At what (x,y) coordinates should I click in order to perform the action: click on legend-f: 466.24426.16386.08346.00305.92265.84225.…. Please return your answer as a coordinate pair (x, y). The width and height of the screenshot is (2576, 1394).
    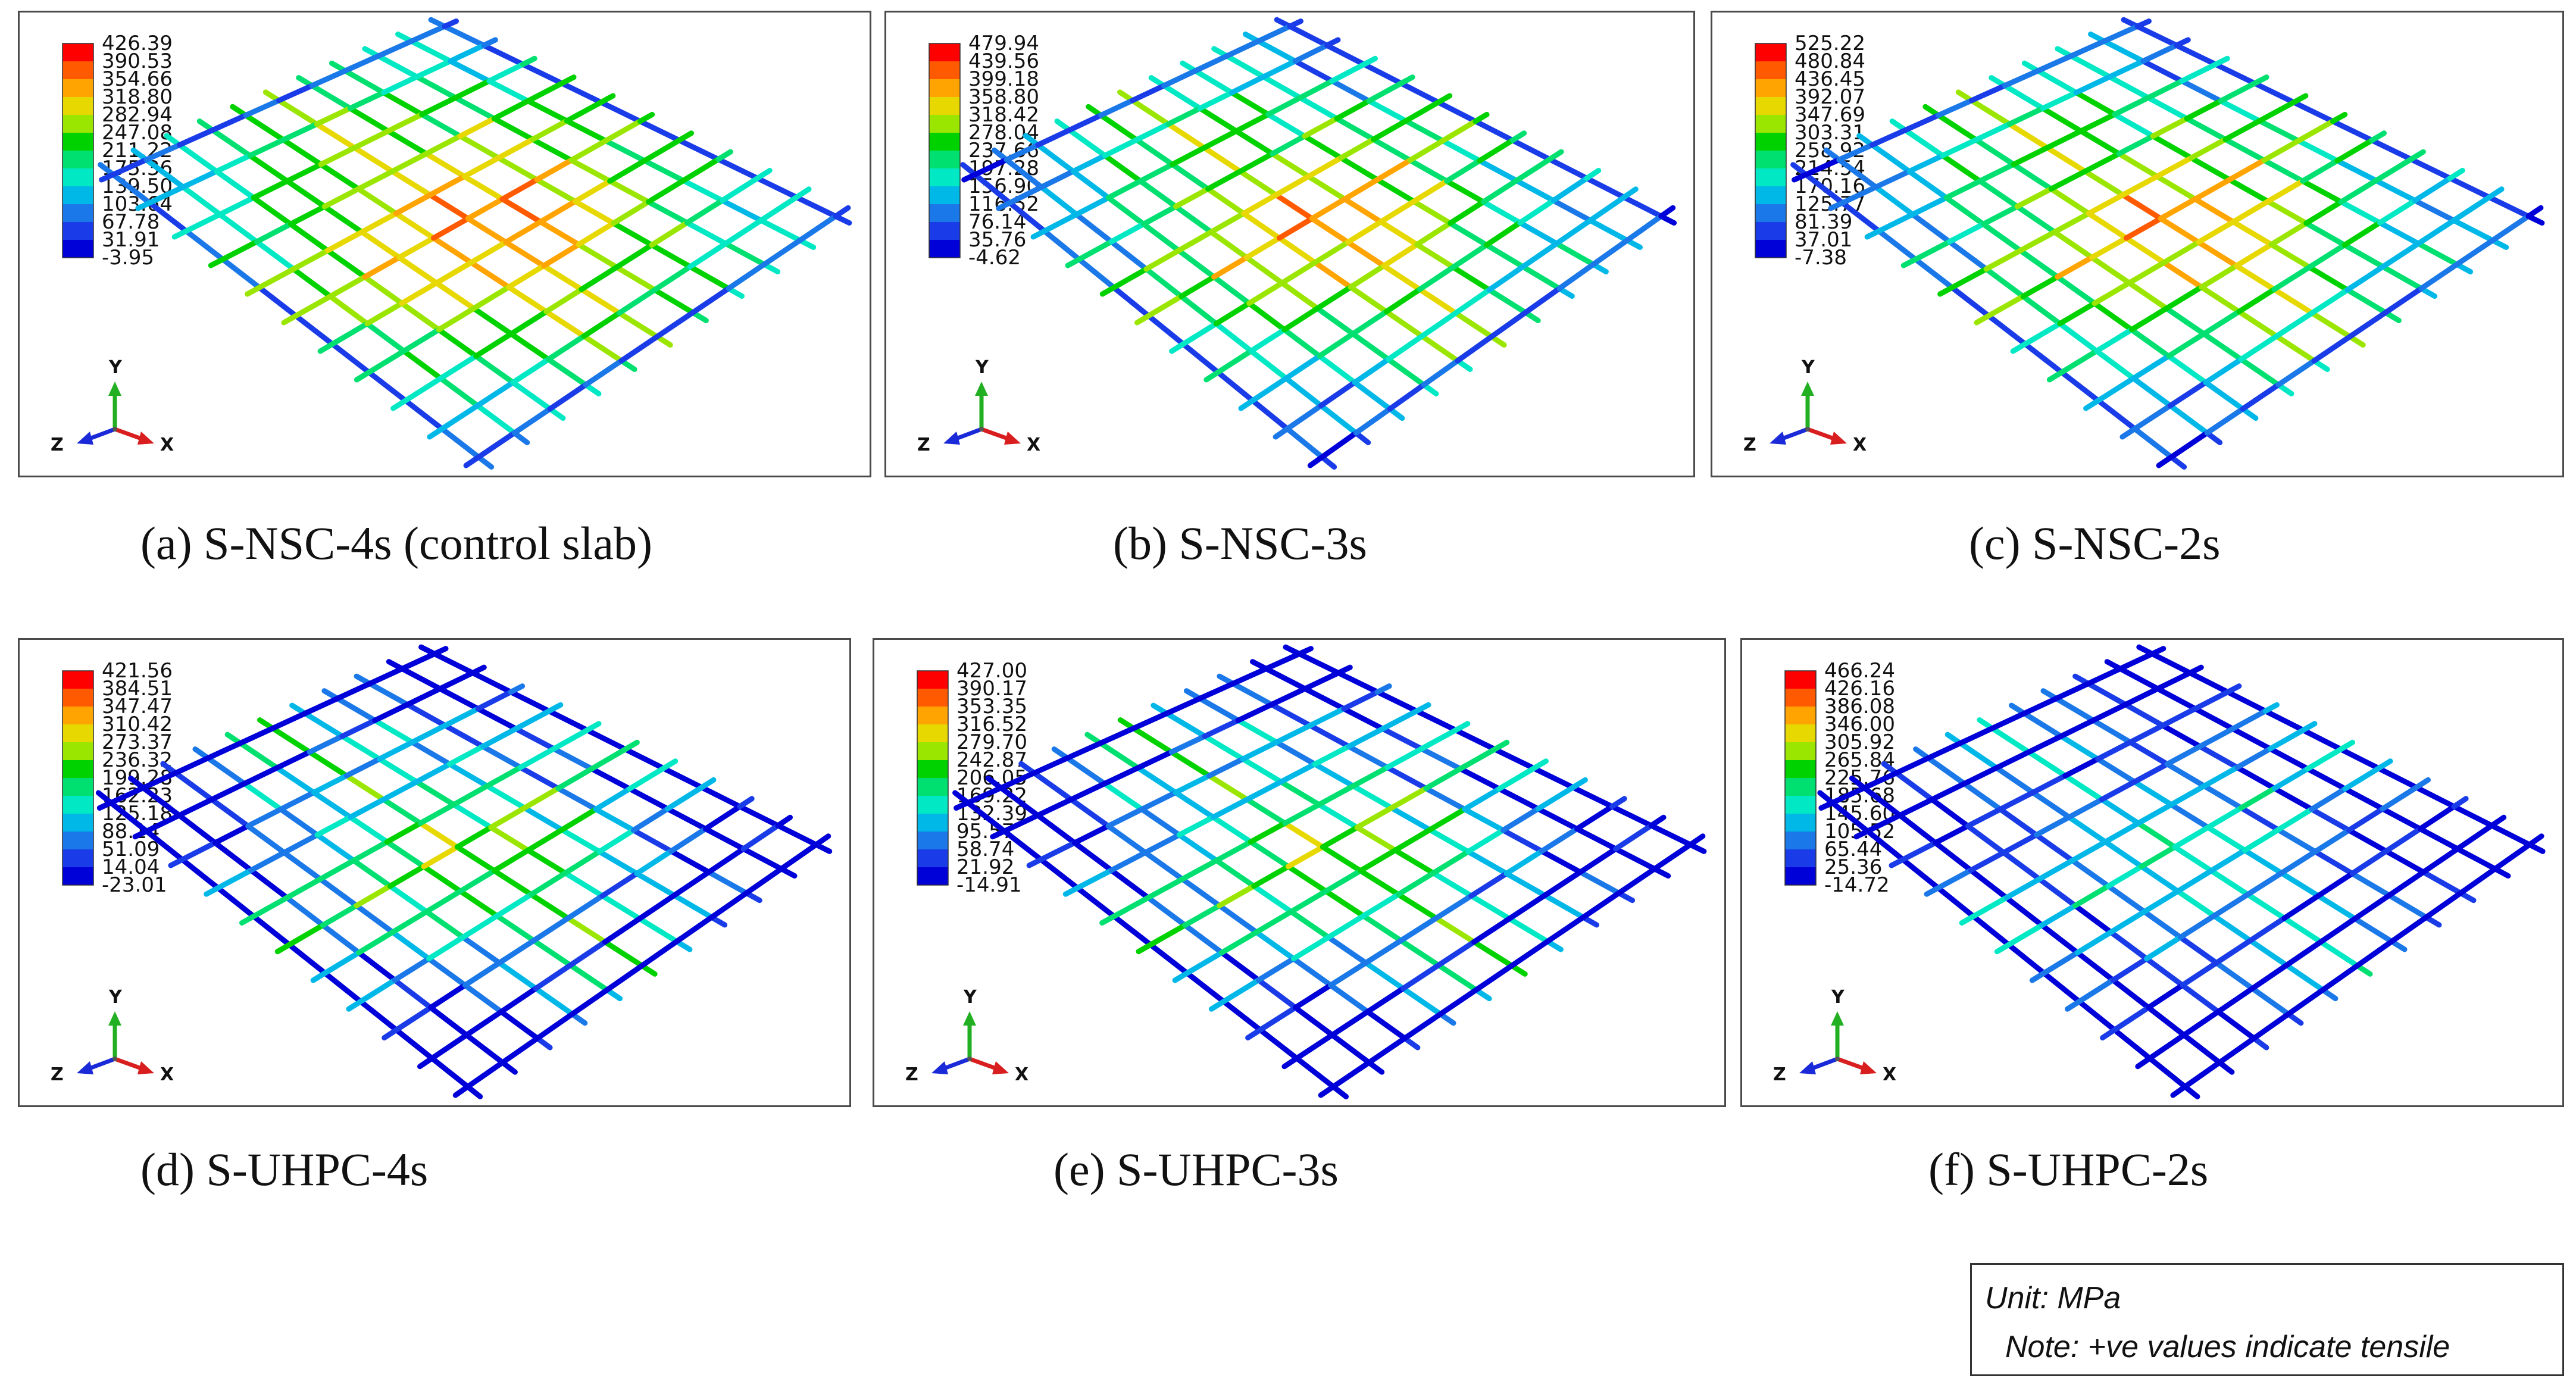
    Looking at the image, I should click on (1839, 778).